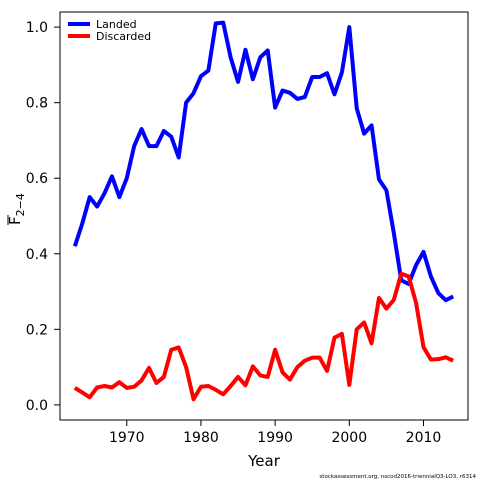 The width and height of the screenshot is (480, 480). What do you see at coordinates (349, 438) in the screenshot?
I see `x-tick-label-2000: 2000` at bounding box center [349, 438].